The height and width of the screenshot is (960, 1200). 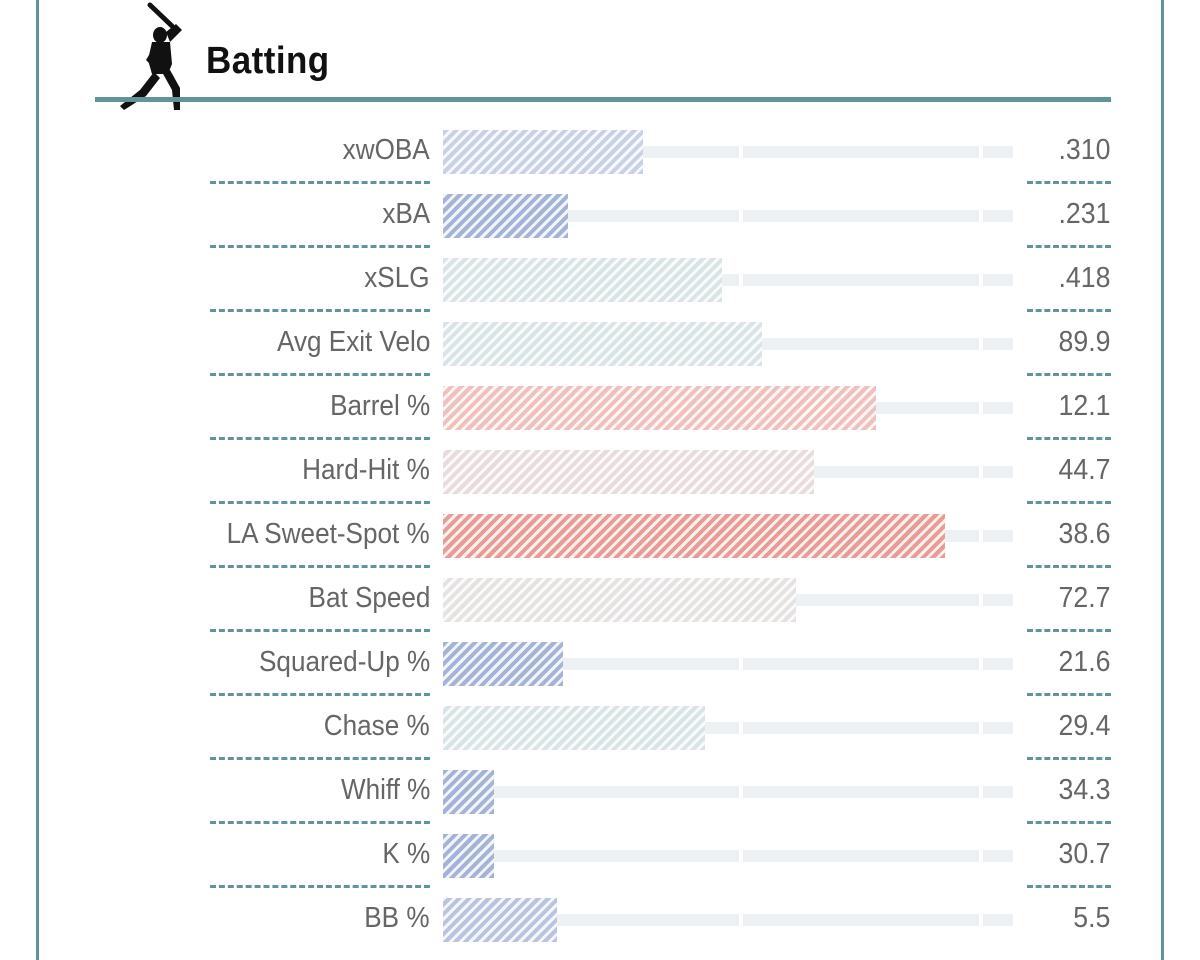 I want to click on stat-row-xwoba: xwOBA .310, so click(x=600, y=152).